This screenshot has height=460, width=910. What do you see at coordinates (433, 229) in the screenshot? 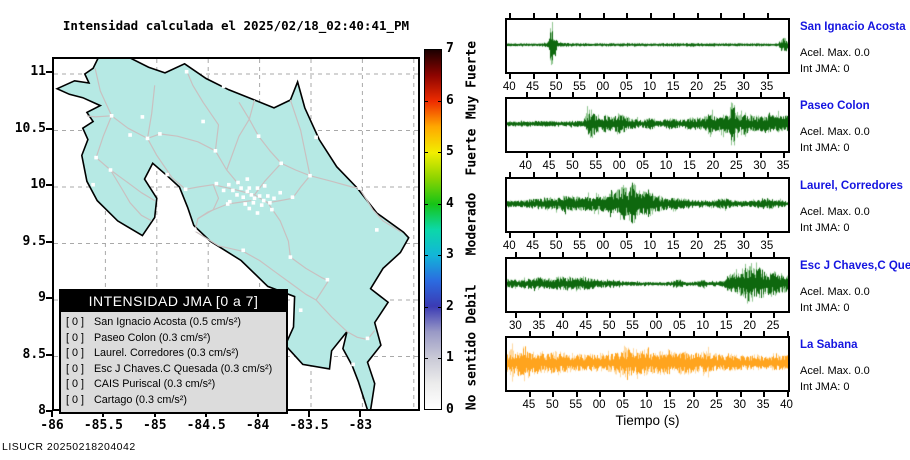
I see `intensity-colorbar` at bounding box center [433, 229].